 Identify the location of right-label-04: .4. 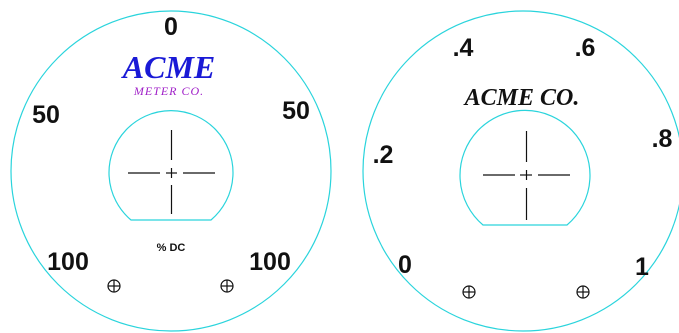
(463, 48).